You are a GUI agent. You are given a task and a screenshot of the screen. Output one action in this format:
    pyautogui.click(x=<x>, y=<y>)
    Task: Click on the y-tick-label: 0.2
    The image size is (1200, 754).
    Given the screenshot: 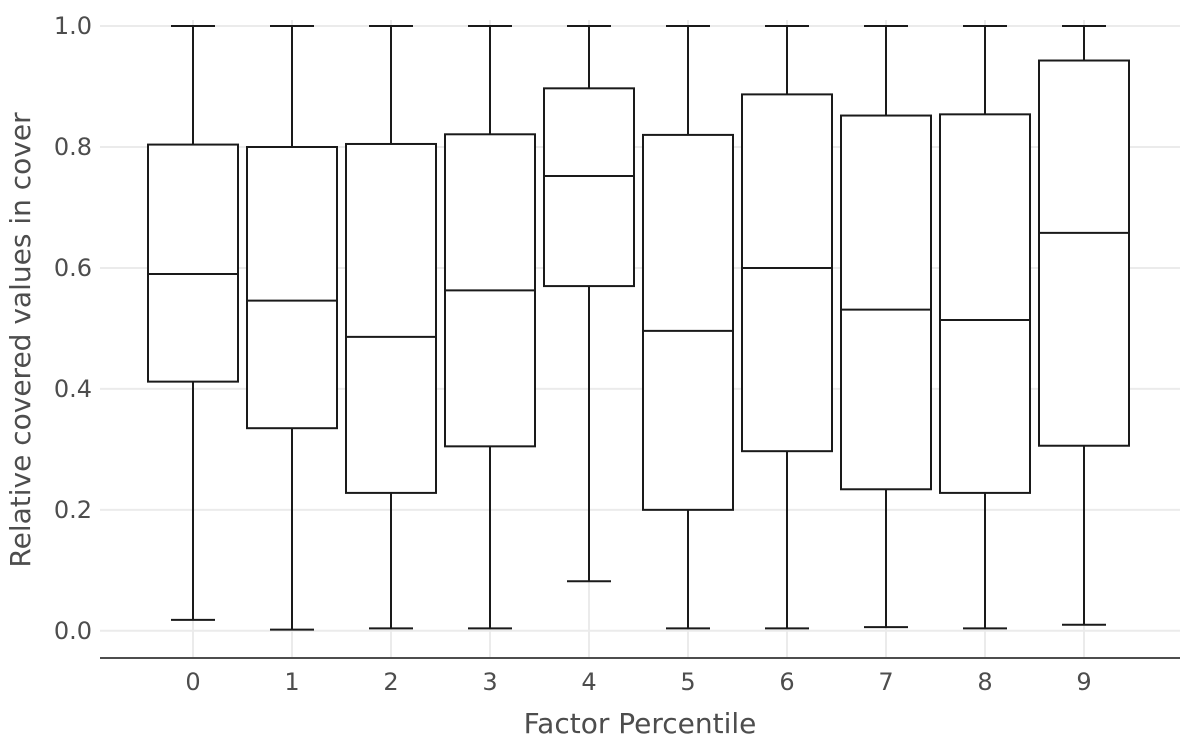 What is the action you would take?
    pyautogui.click(x=73, y=510)
    